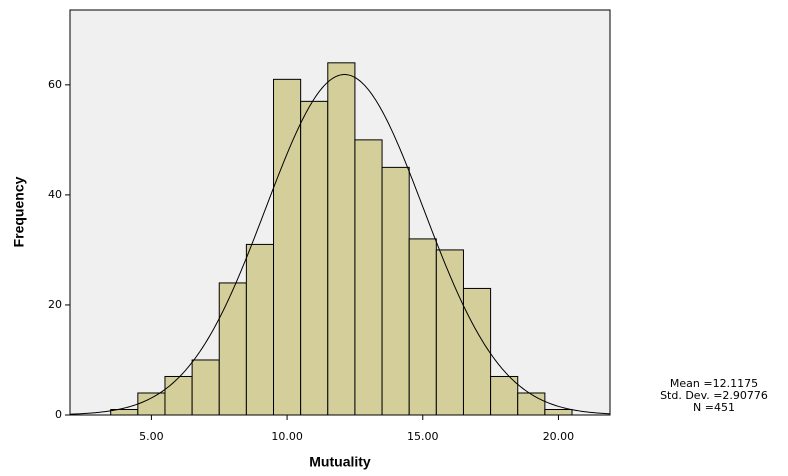 The width and height of the screenshot is (788, 476). Describe the element at coordinates (340, 462) in the screenshot. I see `x-axis-title: Mutuality` at that location.